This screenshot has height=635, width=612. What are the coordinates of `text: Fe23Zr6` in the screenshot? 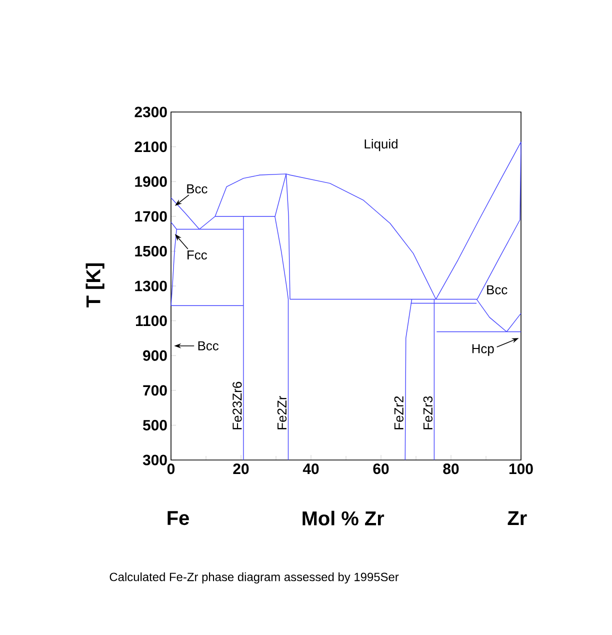 It's located at (237, 406).